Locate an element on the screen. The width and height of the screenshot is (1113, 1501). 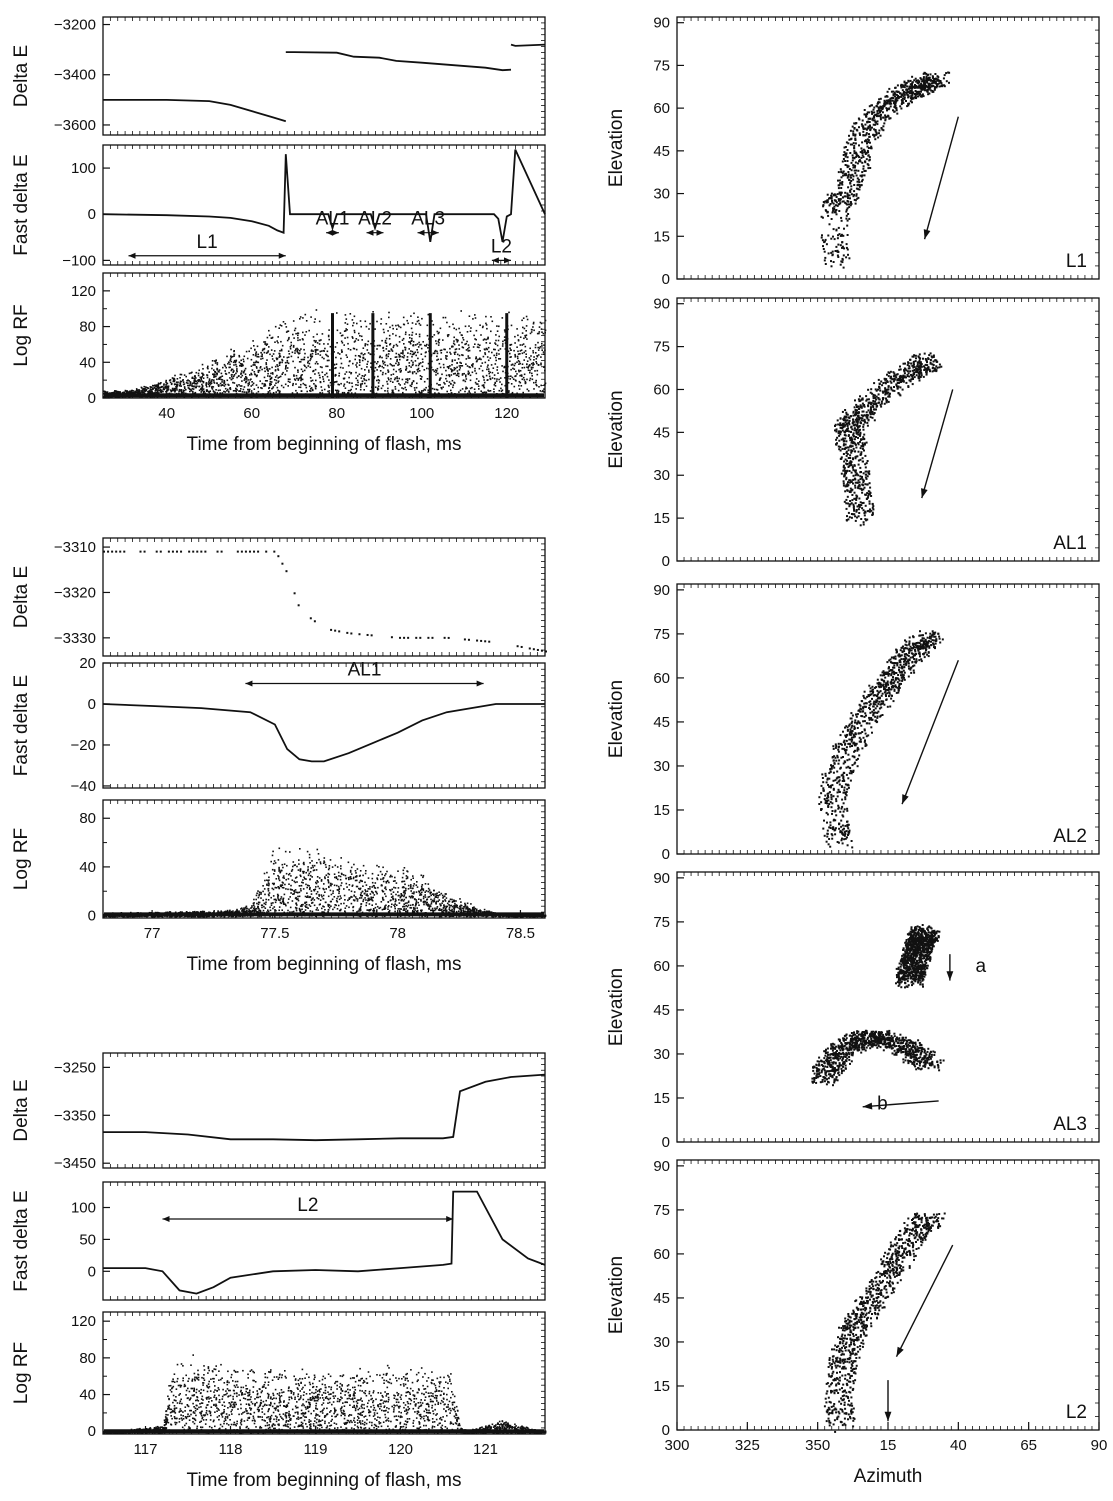
y-tick-label: 80 is located at coordinates (87, 327).